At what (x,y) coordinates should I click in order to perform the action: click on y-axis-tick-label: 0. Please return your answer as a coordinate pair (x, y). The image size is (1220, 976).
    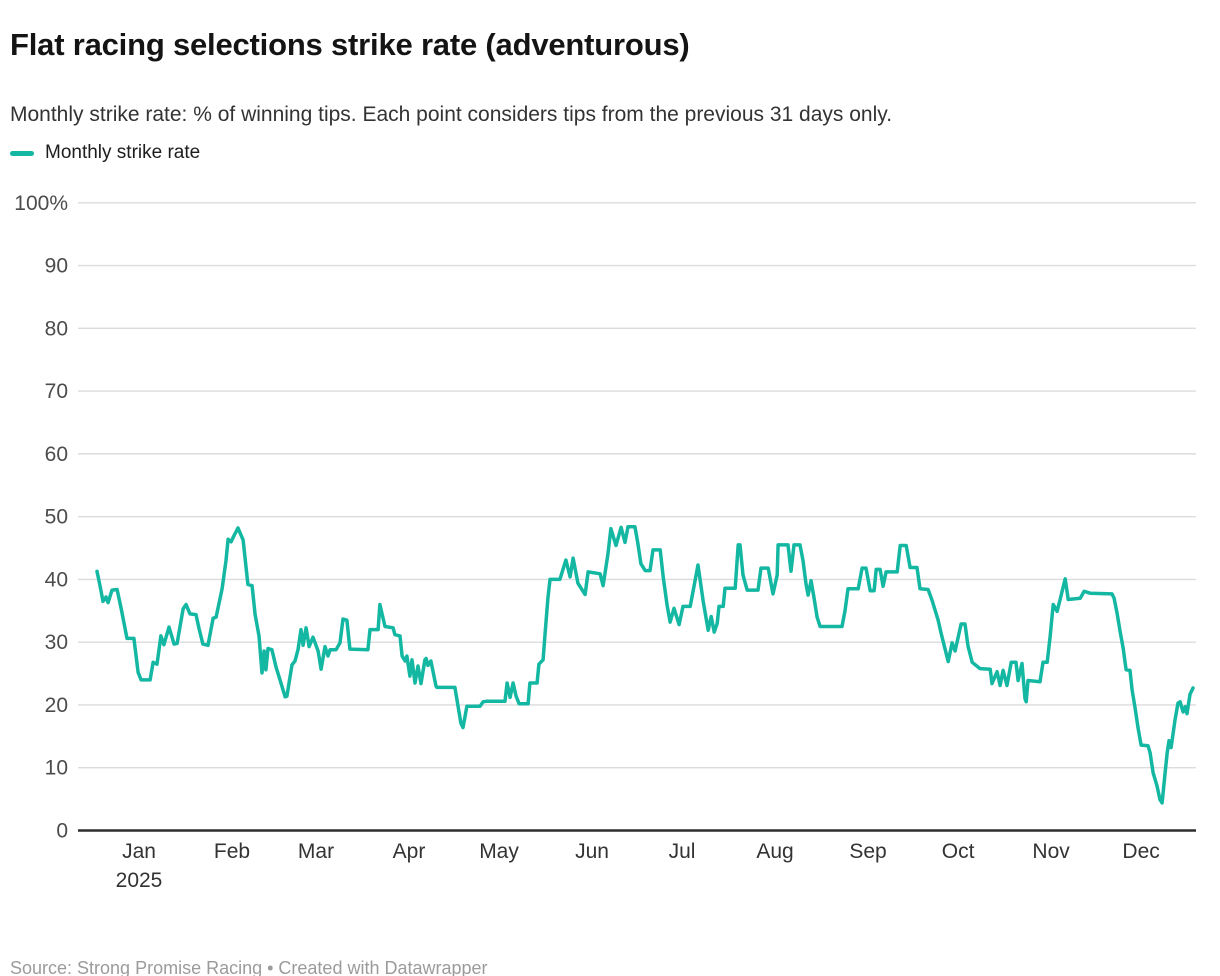
    Looking at the image, I should click on (62, 831).